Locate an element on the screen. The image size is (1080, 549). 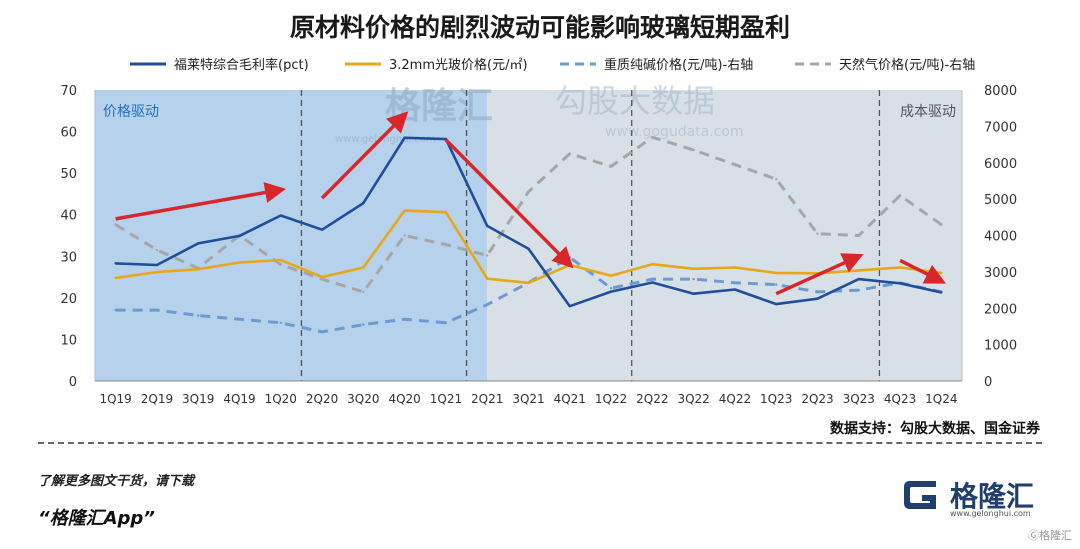
x-tick-label: 1Q19 is located at coordinates (115, 399).